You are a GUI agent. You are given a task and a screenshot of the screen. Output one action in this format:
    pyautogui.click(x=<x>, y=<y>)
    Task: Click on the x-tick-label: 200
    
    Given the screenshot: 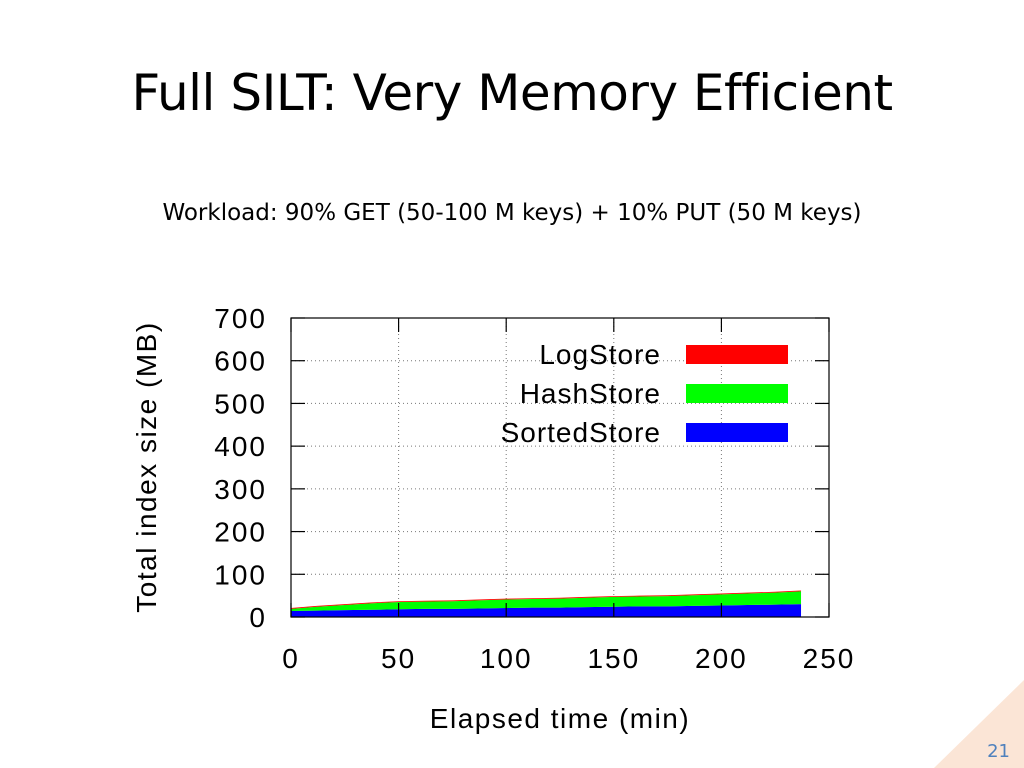 What is the action you would take?
    pyautogui.click(x=721, y=658)
    